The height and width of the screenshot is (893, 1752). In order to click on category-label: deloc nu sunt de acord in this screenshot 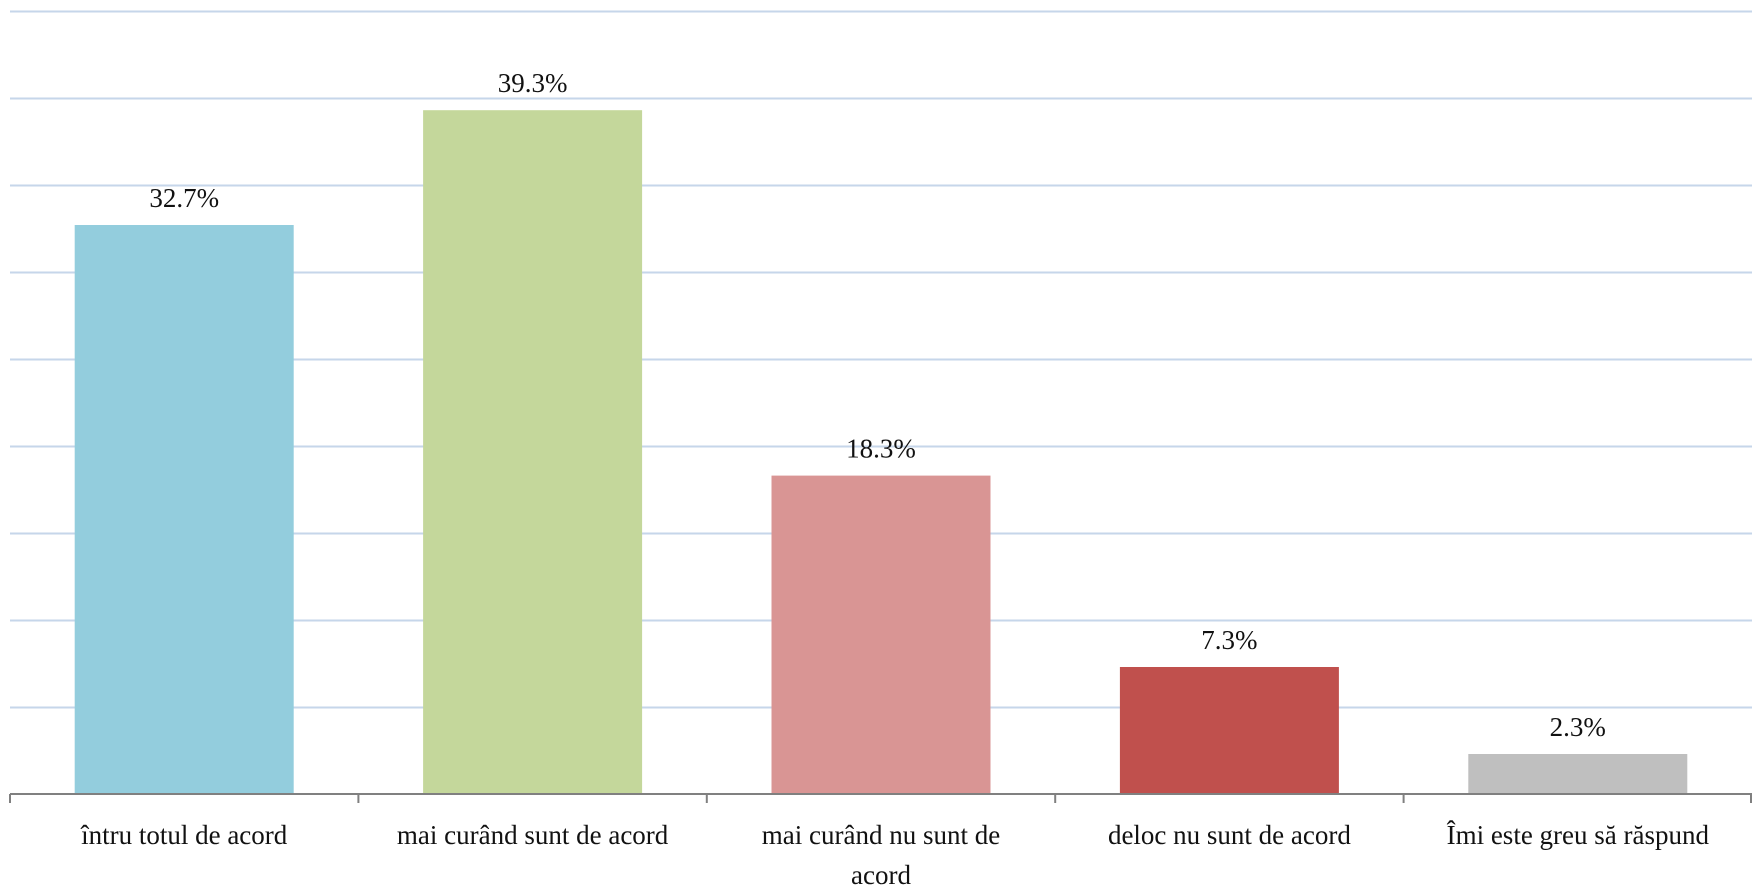, I will do `click(1229, 835)`.